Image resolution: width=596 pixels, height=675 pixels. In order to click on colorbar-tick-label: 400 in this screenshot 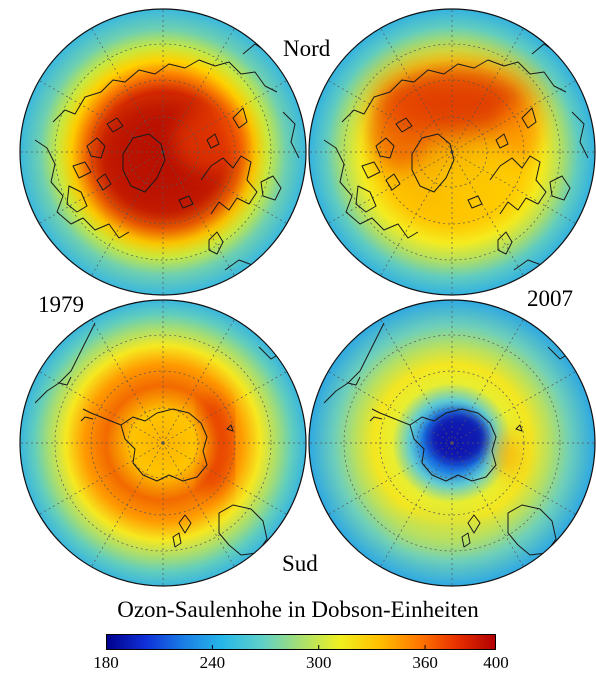, I will do `click(496, 662)`.